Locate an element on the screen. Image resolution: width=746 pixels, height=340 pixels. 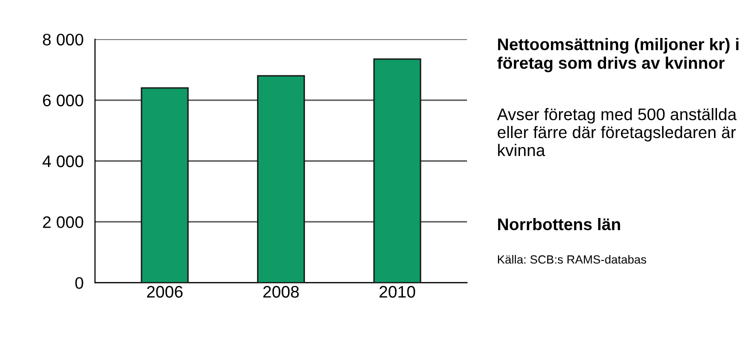
x-tick-label: 2006 is located at coordinates (165, 292).